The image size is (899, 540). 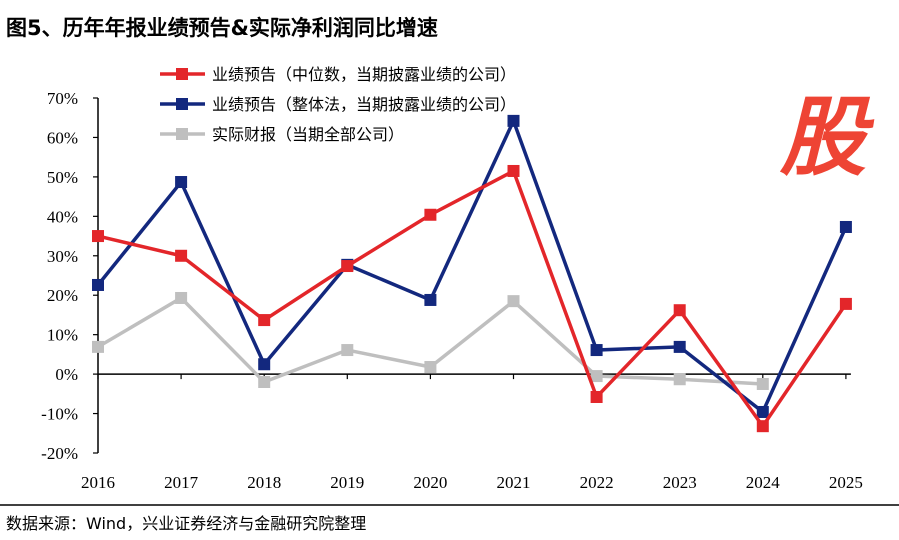 I want to click on y-tick-label: 70%, so click(x=62, y=98).